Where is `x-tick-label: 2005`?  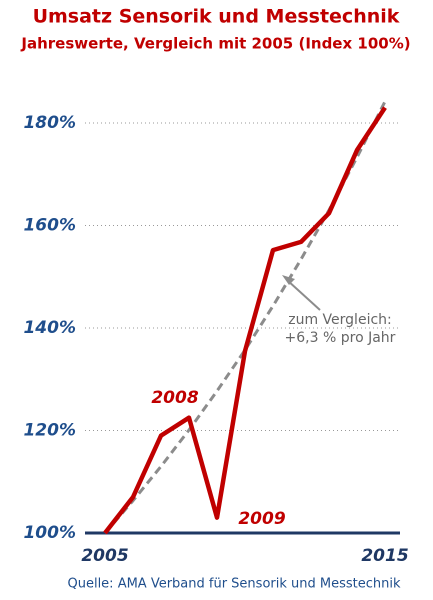
x-tick-label: 2005 is located at coordinates (104, 556).